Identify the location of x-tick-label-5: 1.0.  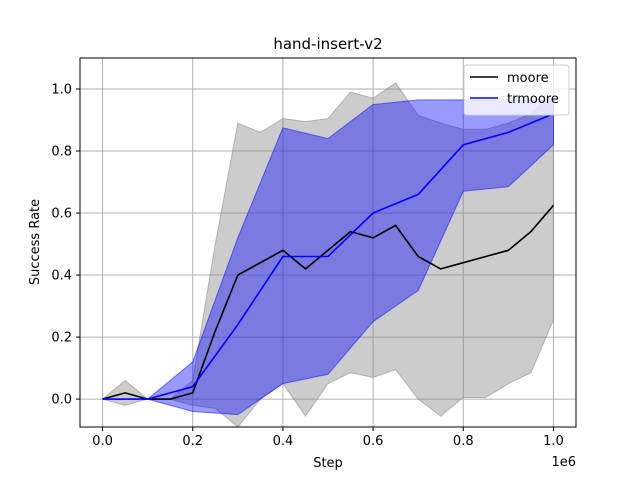
(553, 441).